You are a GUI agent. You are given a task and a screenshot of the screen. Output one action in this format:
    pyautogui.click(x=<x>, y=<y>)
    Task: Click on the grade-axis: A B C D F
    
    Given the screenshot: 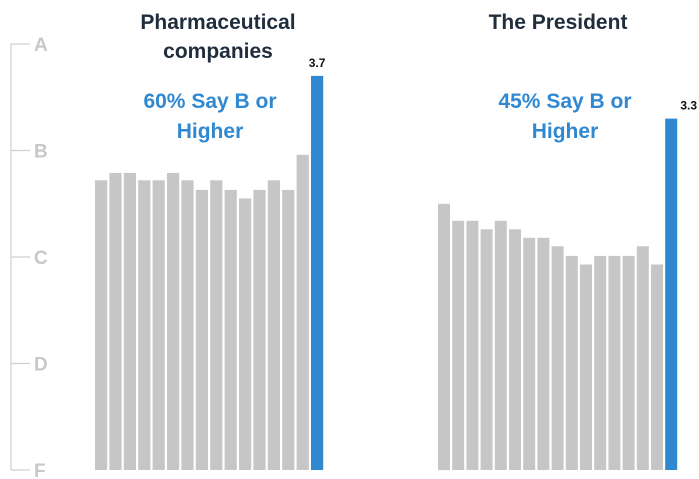 What is the action you would take?
    pyautogui.click(x=29, y=257)
    